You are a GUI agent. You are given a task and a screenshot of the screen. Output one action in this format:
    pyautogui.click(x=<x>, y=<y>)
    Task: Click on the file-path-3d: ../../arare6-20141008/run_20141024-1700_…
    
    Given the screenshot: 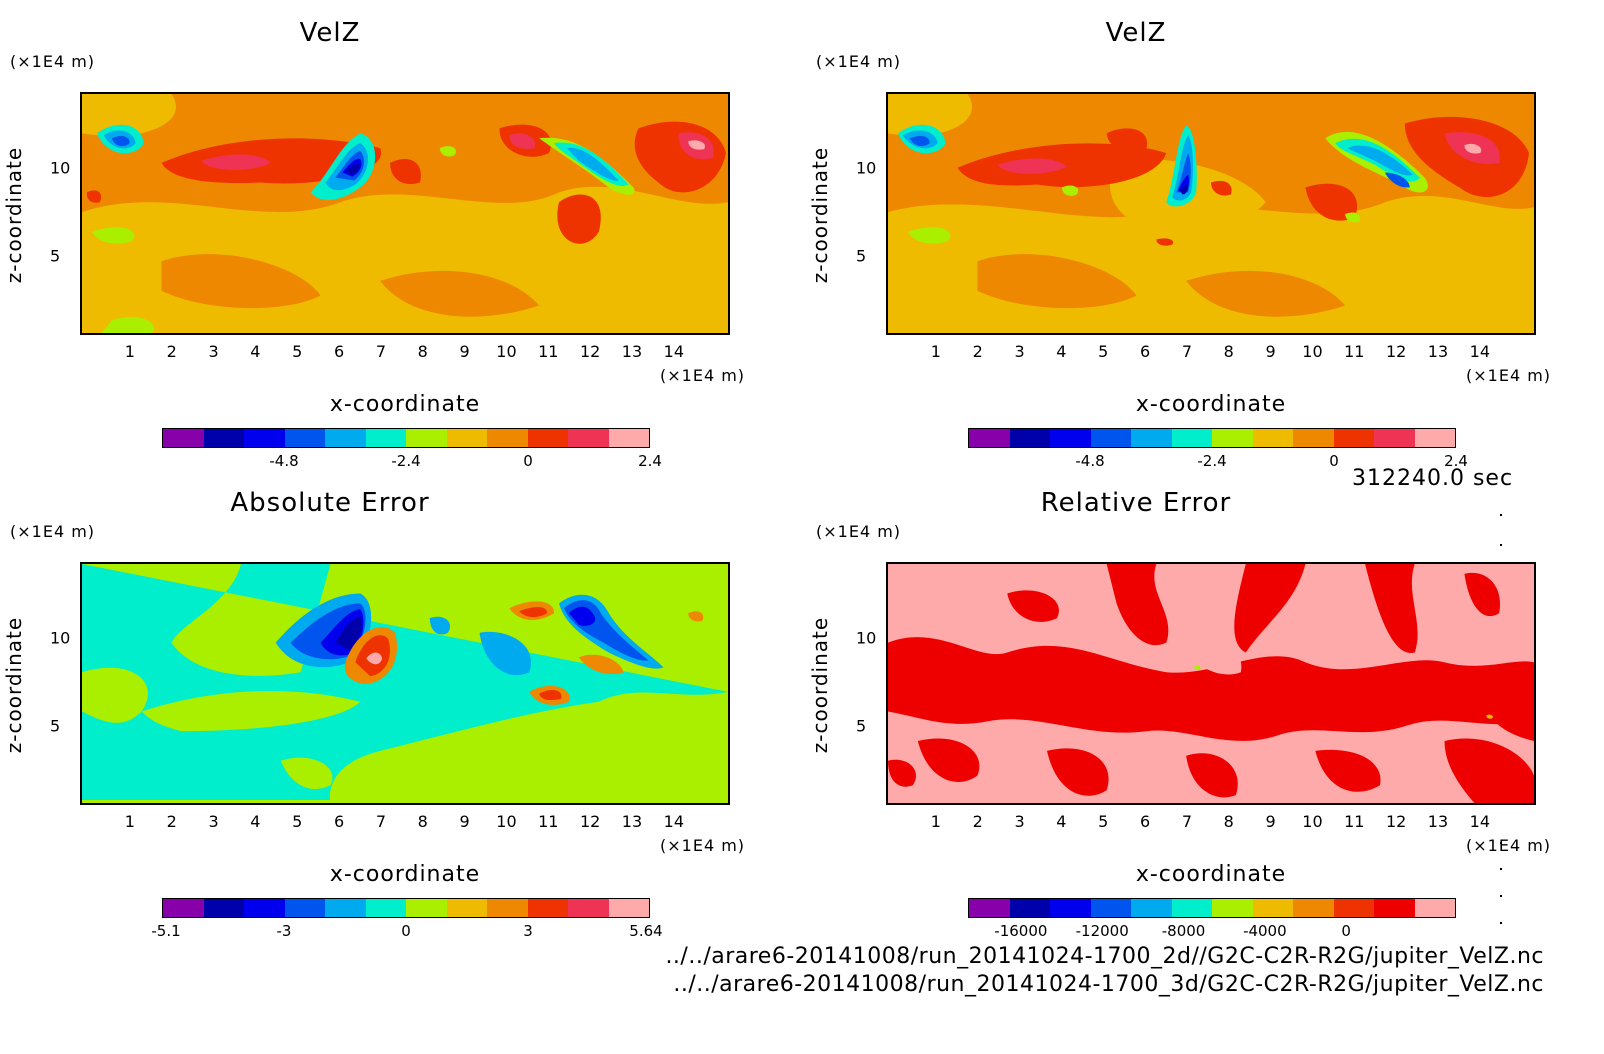 What is the action you would take?
    pyautogui.click(x=1108, y=984)
    